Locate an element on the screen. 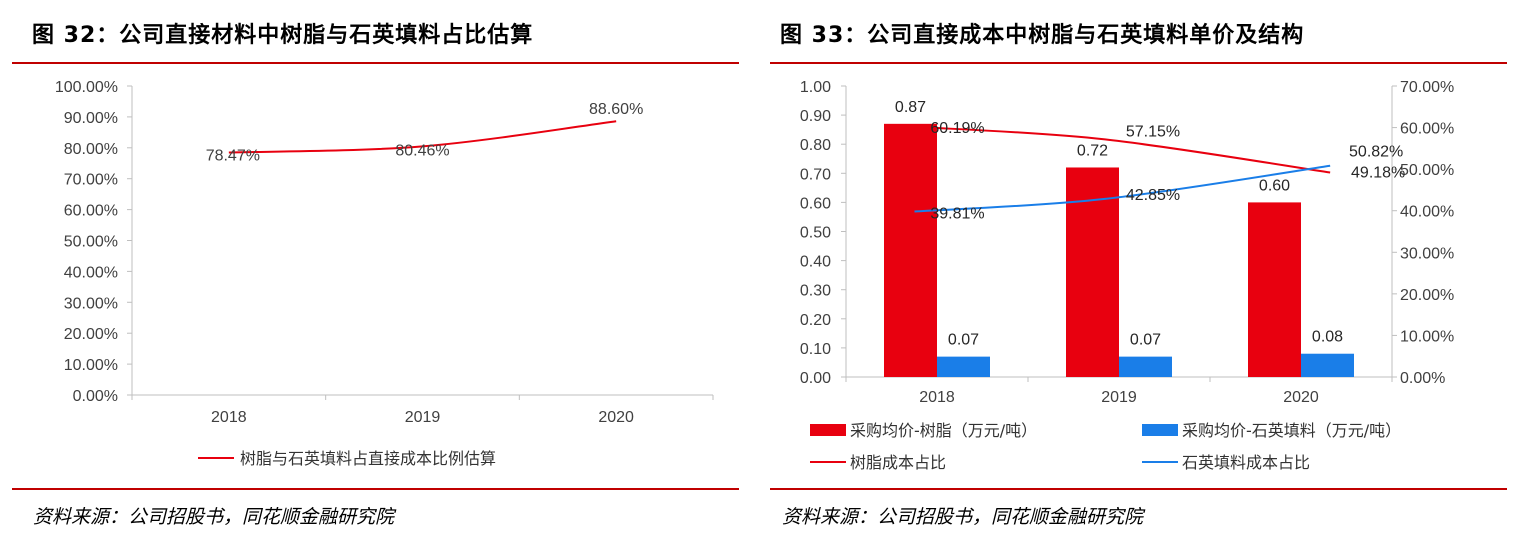  y-tick-label: 10.00% is located at coordinates (91, 365).